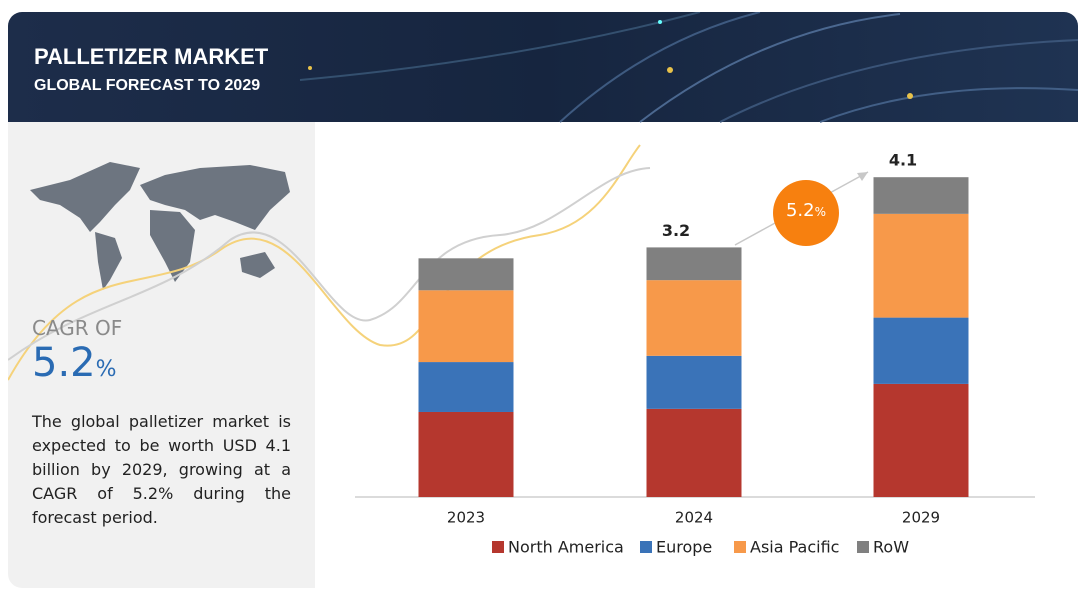 Image resolution: width=1086 pixels, height=598 pixels. I want to click on badge-unit: %, so click(820, 212).